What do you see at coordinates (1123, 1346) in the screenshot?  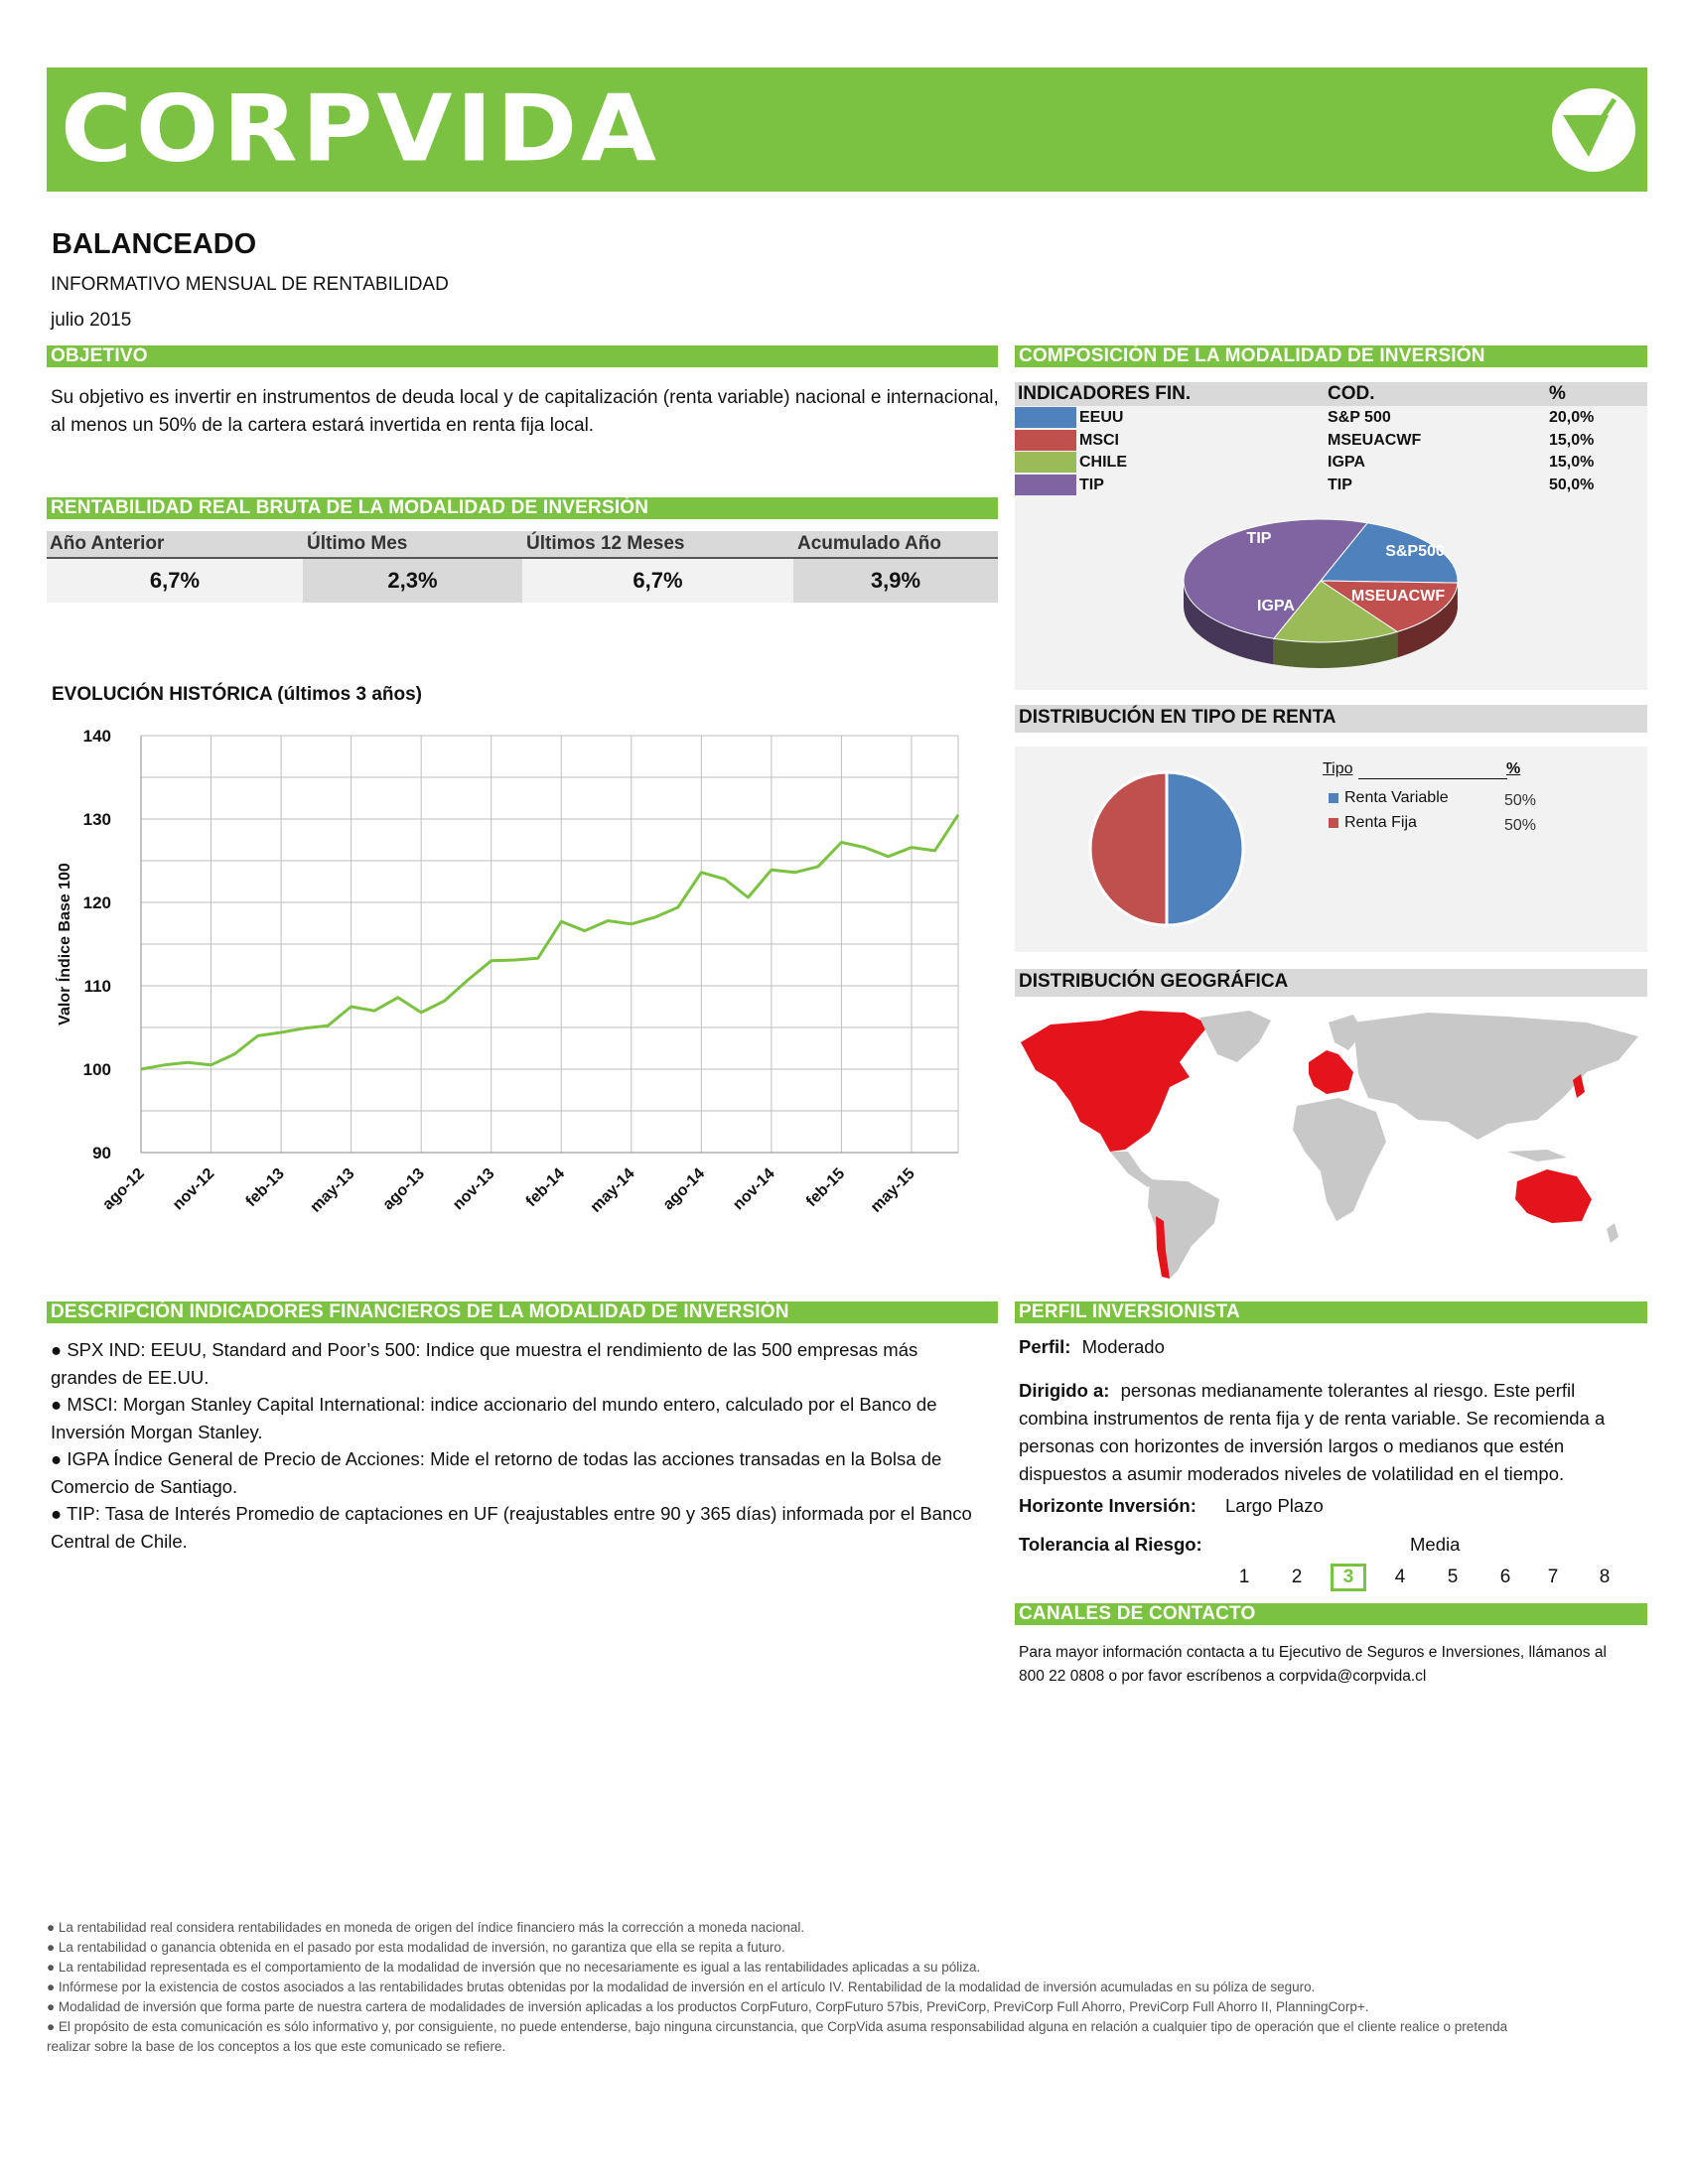 I see `perfil-value: Moderado` at bounding box center [1123, 1346].